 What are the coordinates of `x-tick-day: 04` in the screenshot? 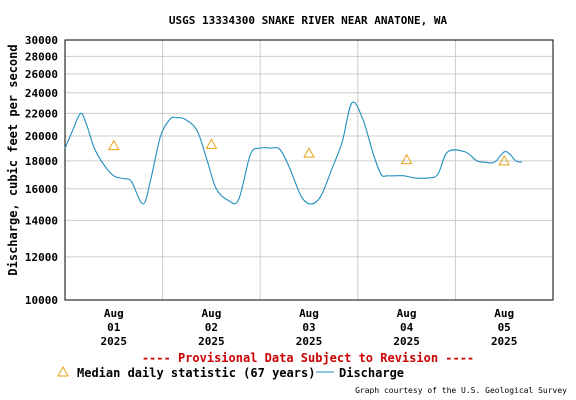 It's located at (407, 327).